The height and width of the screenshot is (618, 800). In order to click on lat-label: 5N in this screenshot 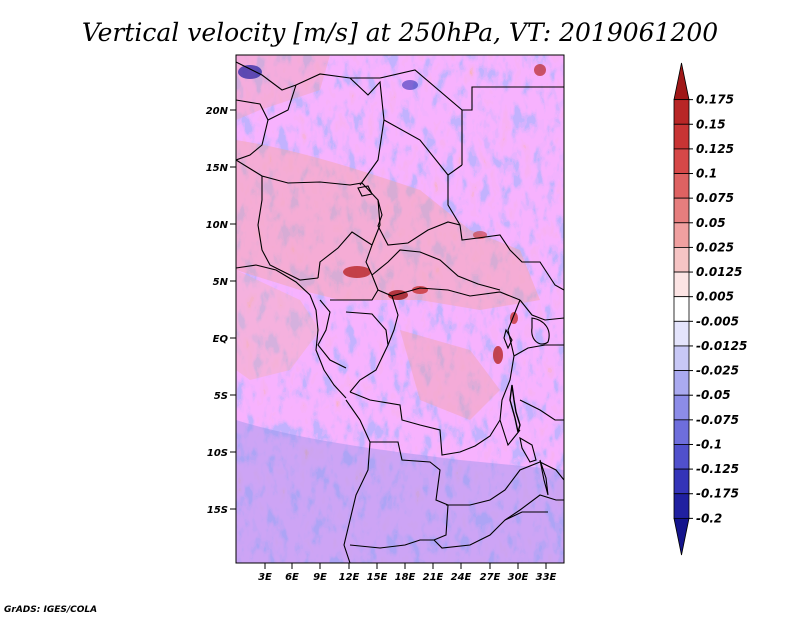, I will do `click(221, 282)`.